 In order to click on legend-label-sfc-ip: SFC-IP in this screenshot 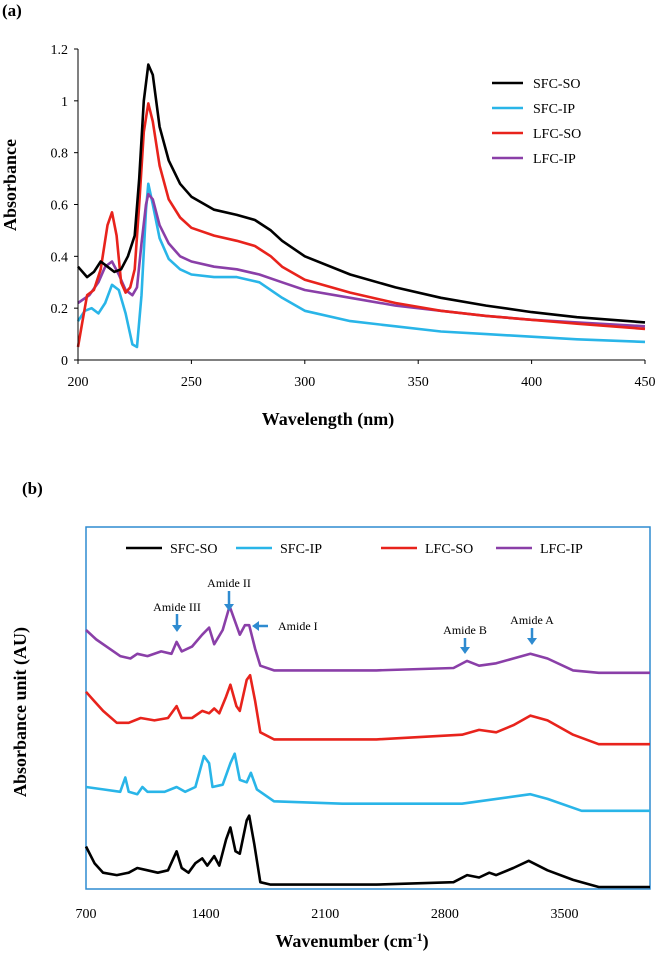, I will do `click(554, 109)`.